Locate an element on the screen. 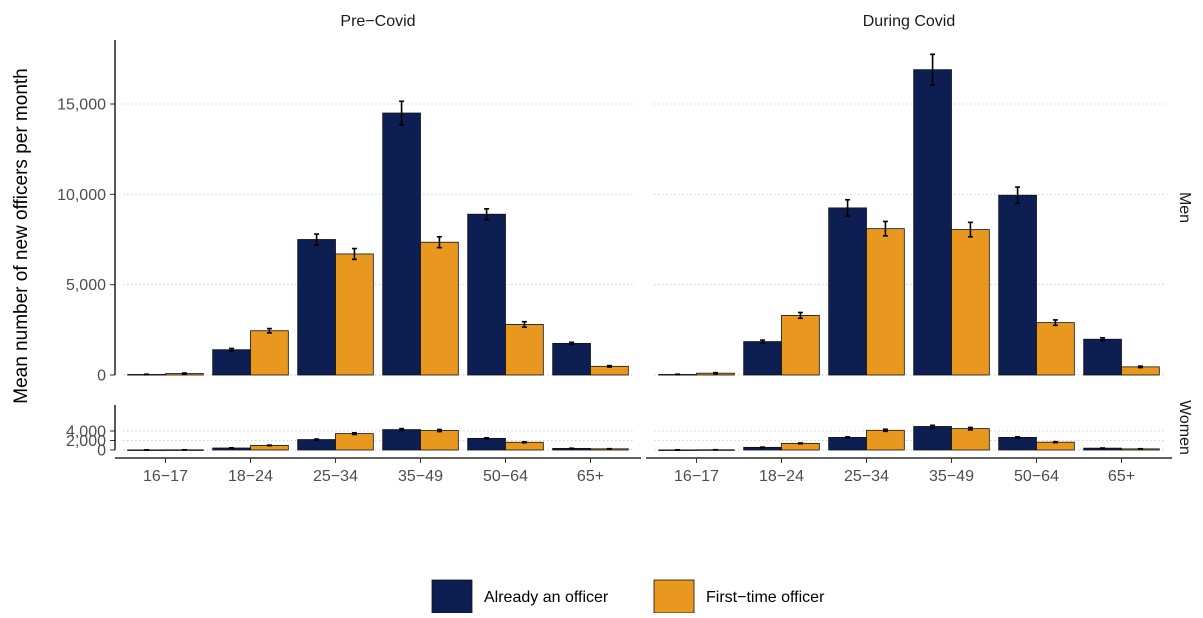 The image size is (1203, 618). facet-title-pre-covid: Pre−Covid is located at coordinates (377, 21).